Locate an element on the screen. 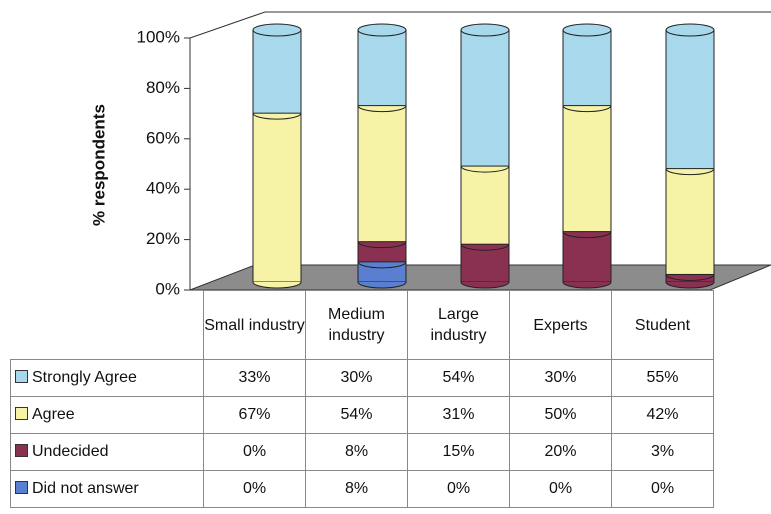  y-axis-label: % respondents is located at coordinates (98, 165).